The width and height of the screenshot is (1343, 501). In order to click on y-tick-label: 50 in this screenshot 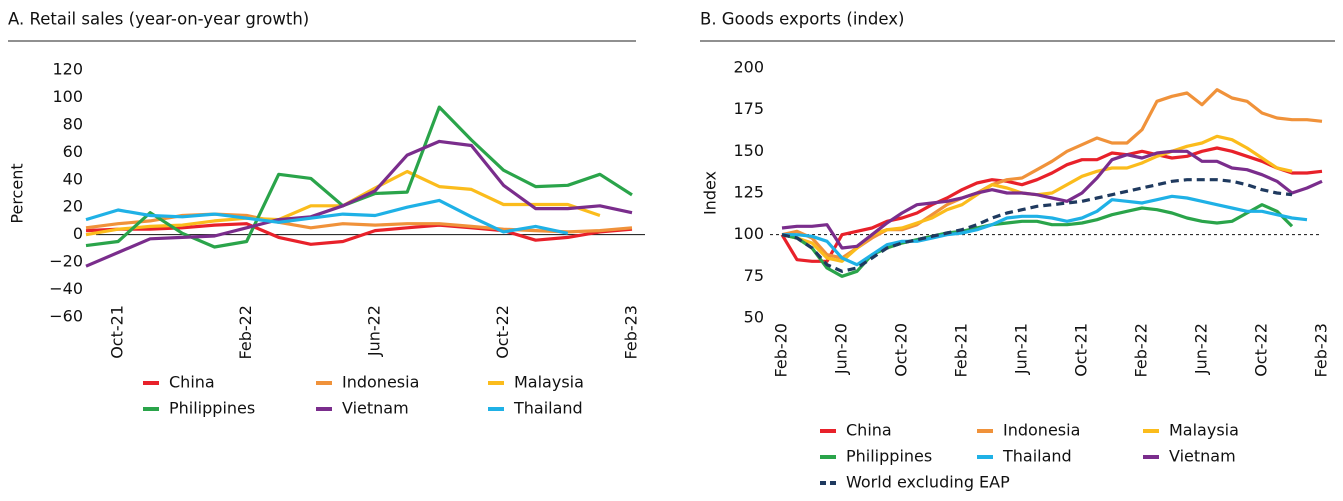, I will do `click(754, 317)`.